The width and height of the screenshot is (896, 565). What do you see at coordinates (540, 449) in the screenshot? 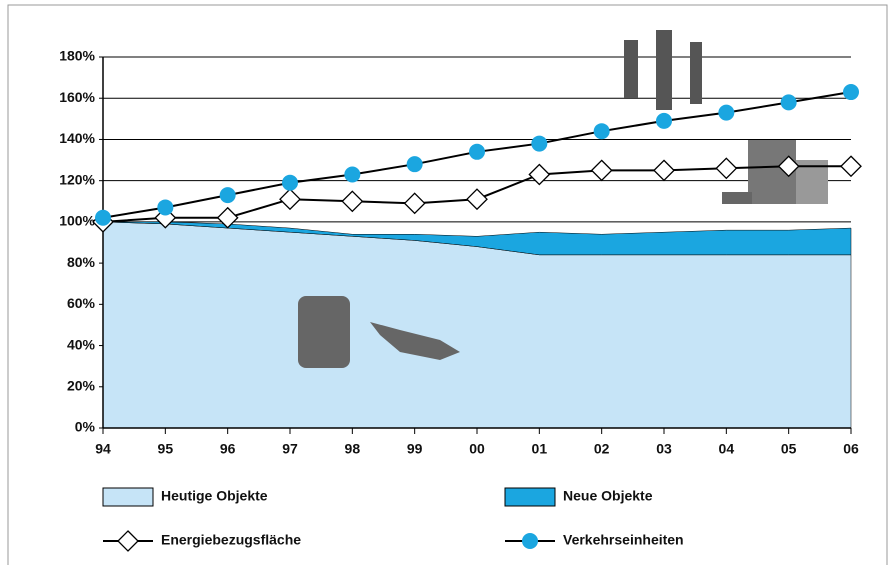
I see `x-tick-label: 01` at bounding box center [540, 449].